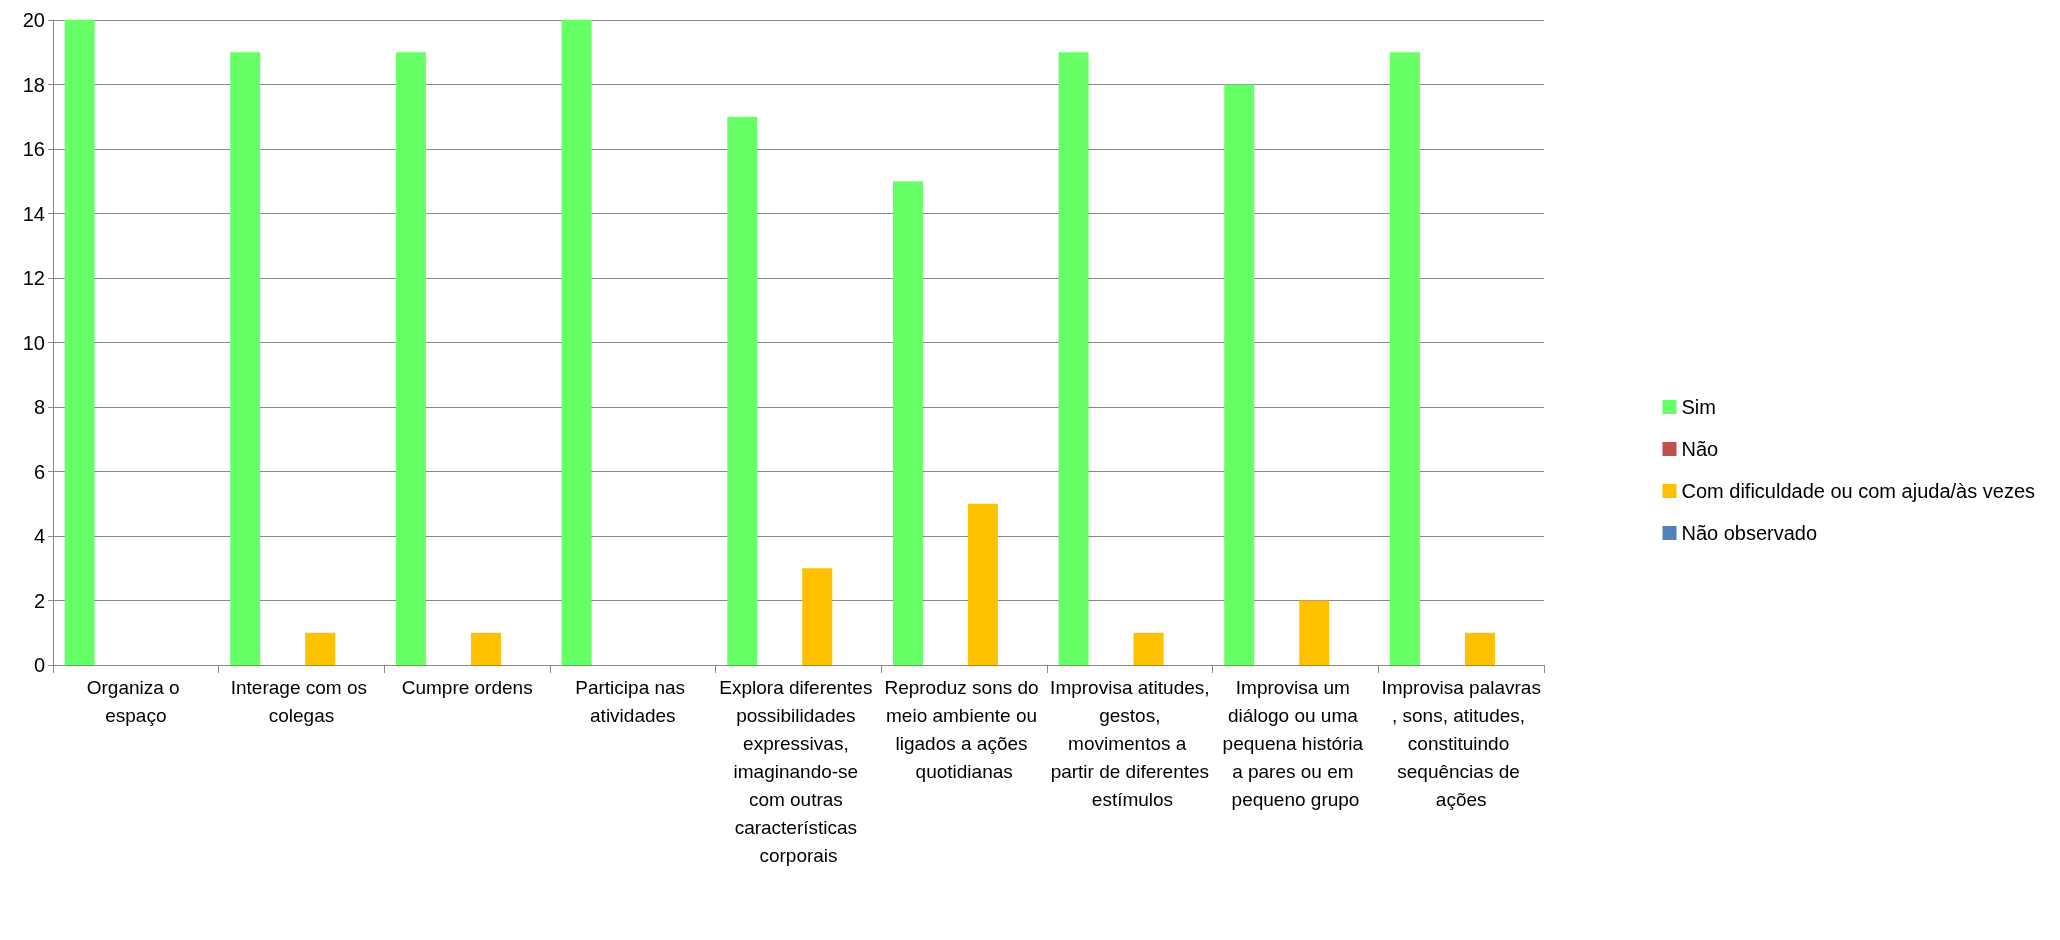 This screenshot has width=2060, height=940. What do you see at coordinates (1461, 743) in the screenshot?
I see `x-tick-label: Improvisa palavras, sons, atitudes, constituindo sequências de ações` at bounding box center [1461, 743].